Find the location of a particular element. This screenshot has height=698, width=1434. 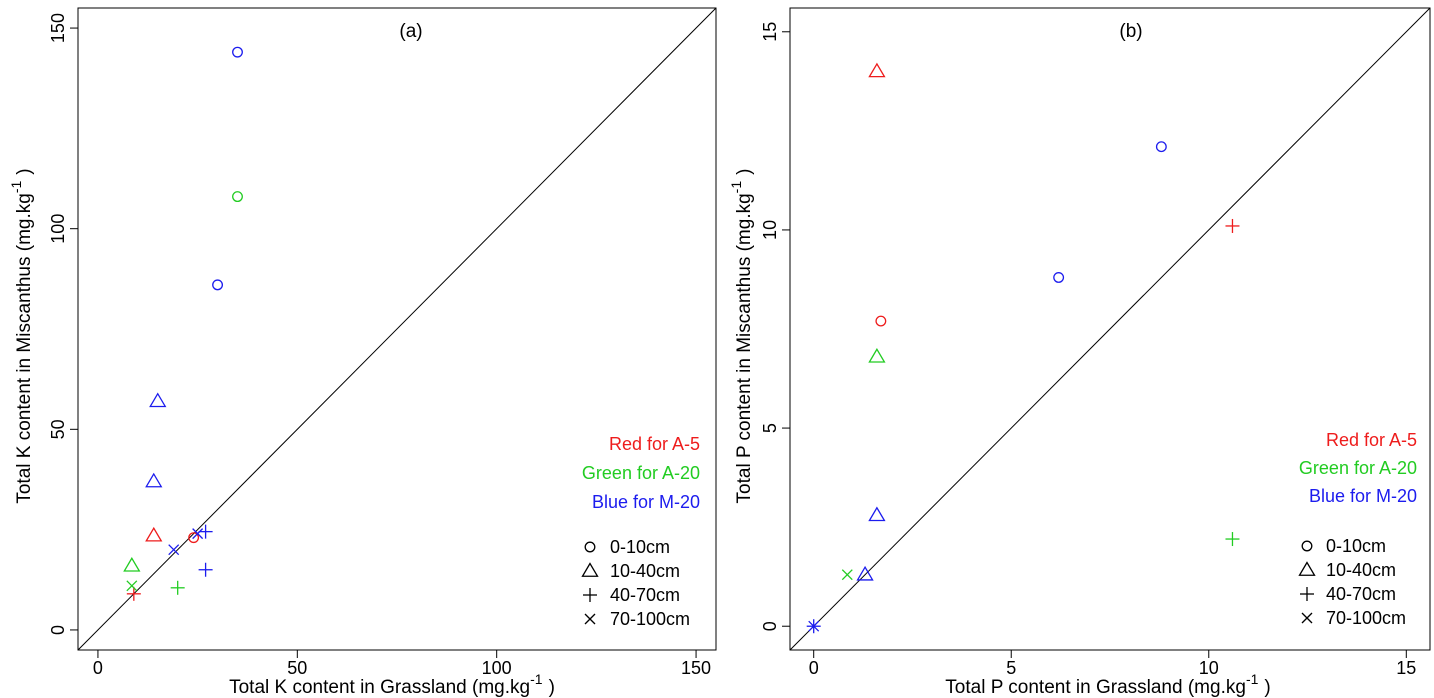

x-axis-title-a-sup: -1 is located at coordinates (536, 679).